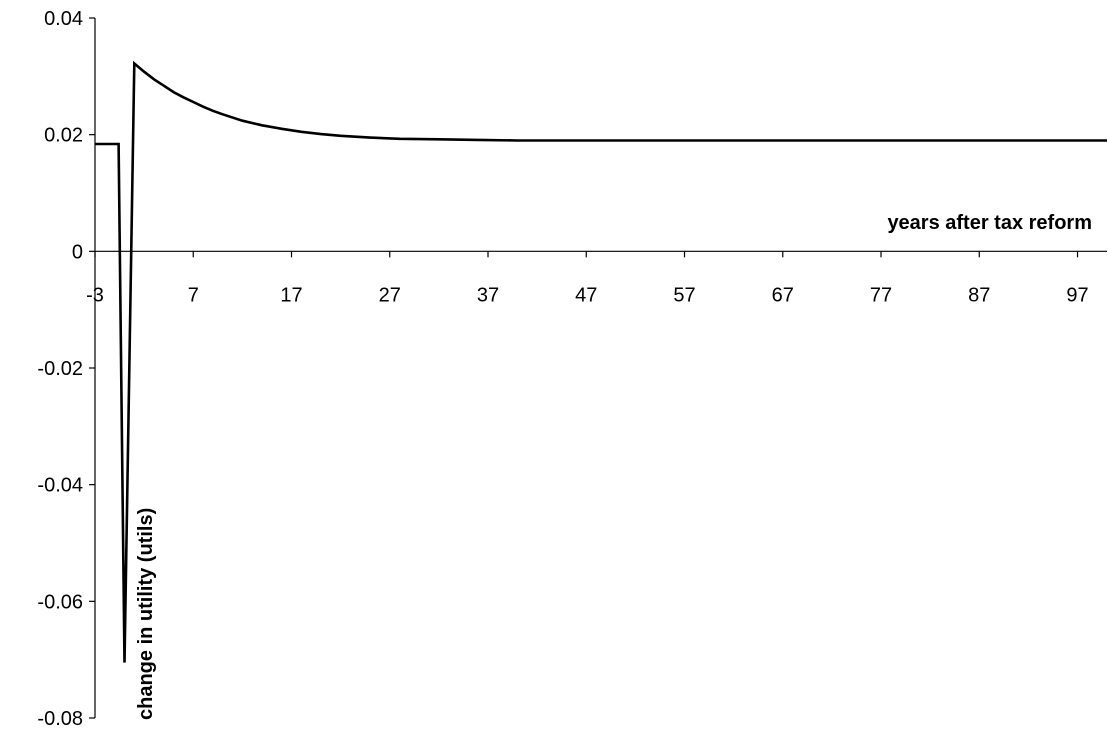 The image size is (1108, 734). What do you see at coordinates (60, 602) in the screenshot?
I see `y-tick-label: -0.06` at bounding box center [60, 602].